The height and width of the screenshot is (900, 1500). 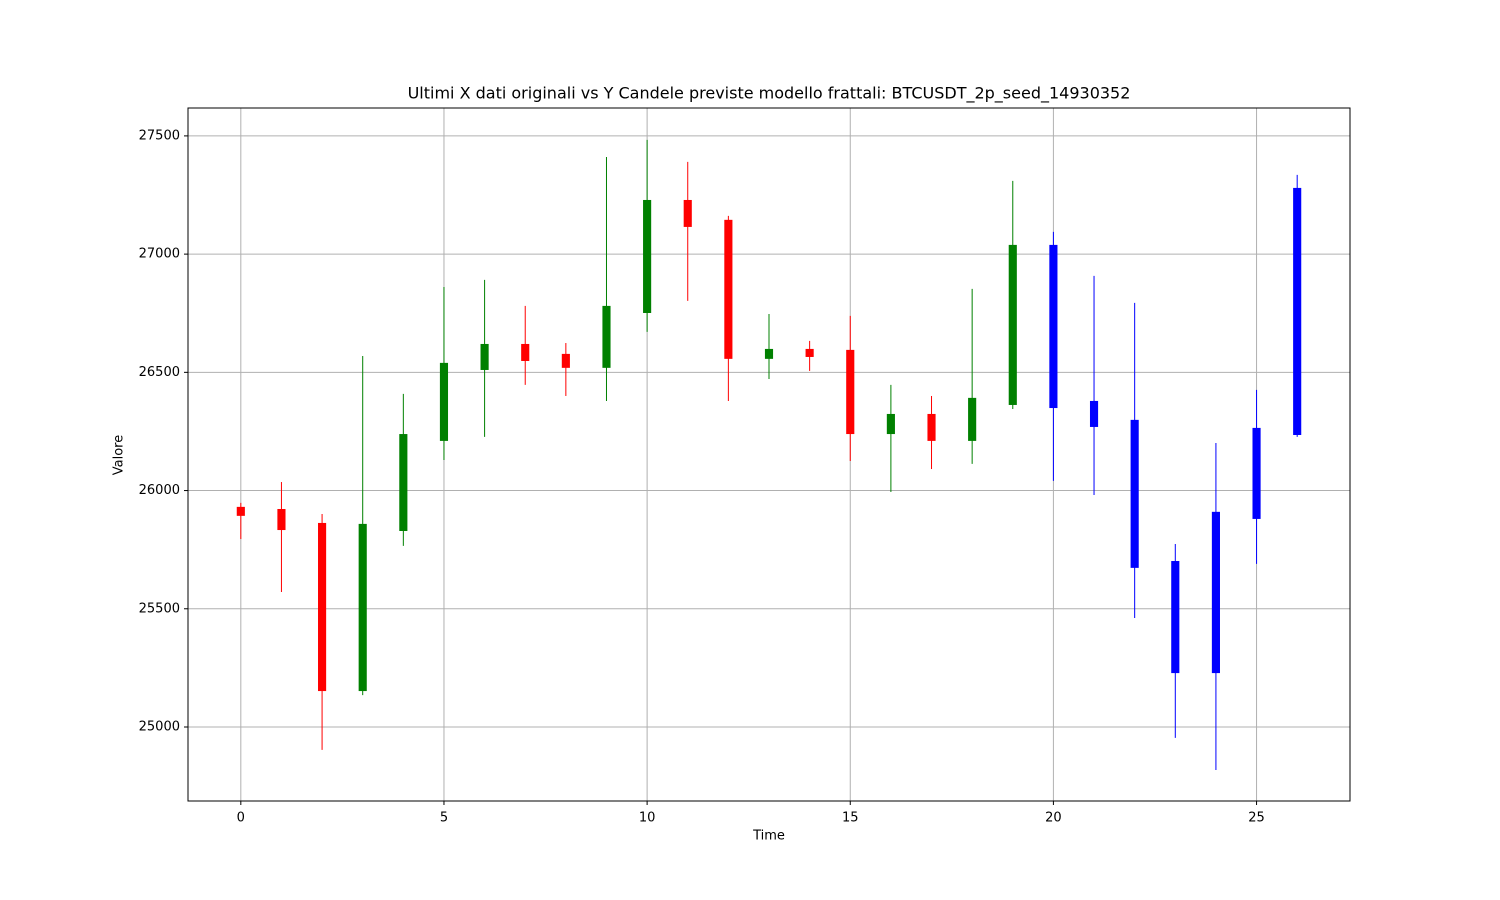 What do you see at coordinates (159, 490) in the screenshot?
I see `y-tick-label: 26000` at bounding box center [159, 490].